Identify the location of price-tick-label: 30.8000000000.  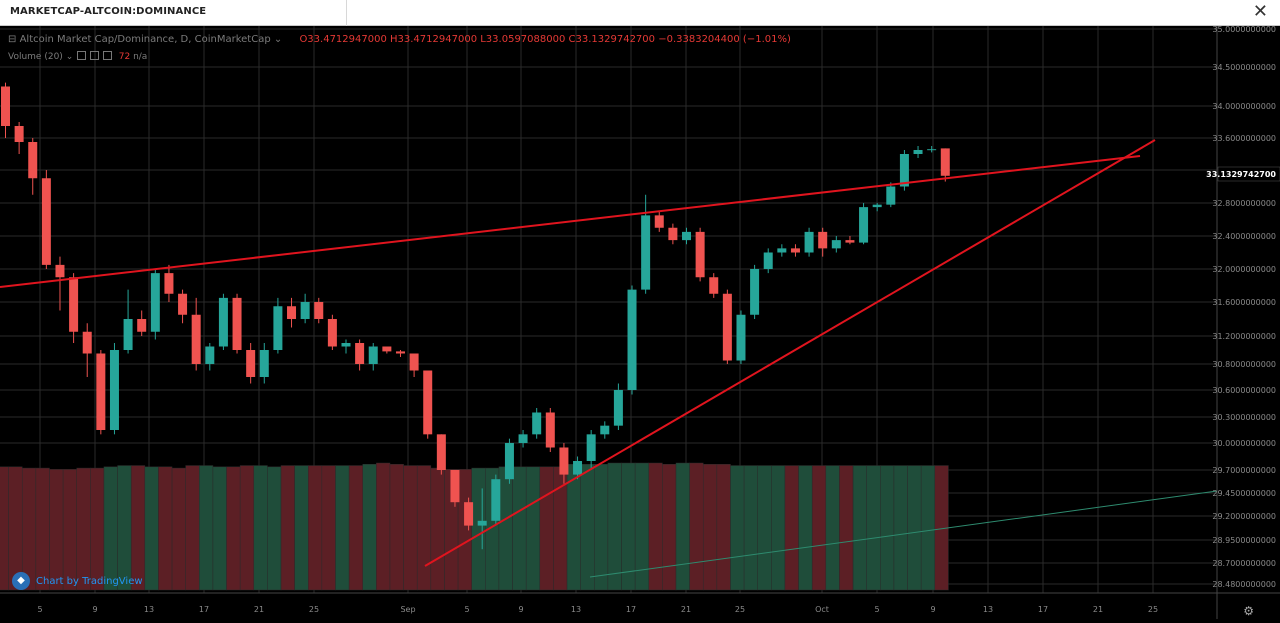
(1244, 364).